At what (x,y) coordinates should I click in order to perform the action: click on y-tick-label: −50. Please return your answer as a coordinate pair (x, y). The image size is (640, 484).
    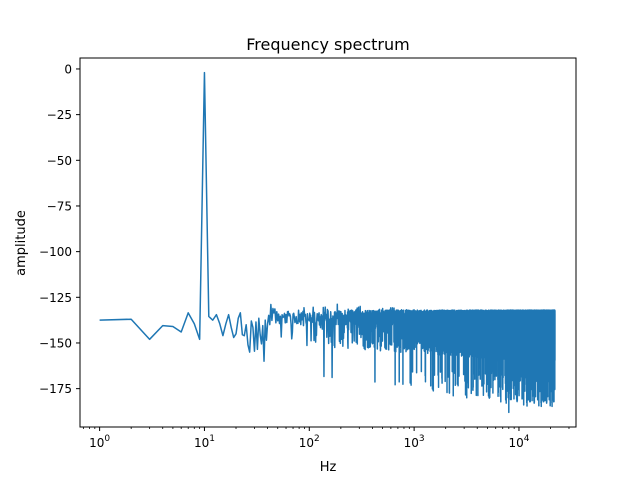
    Looking at the image, I should click on (59, 161).